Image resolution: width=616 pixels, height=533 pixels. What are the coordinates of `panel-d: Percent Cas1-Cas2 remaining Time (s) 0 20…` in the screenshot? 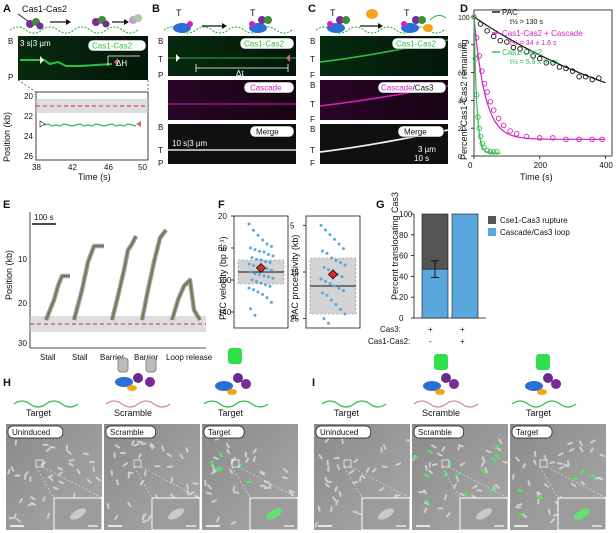 It's located at (535, 95).